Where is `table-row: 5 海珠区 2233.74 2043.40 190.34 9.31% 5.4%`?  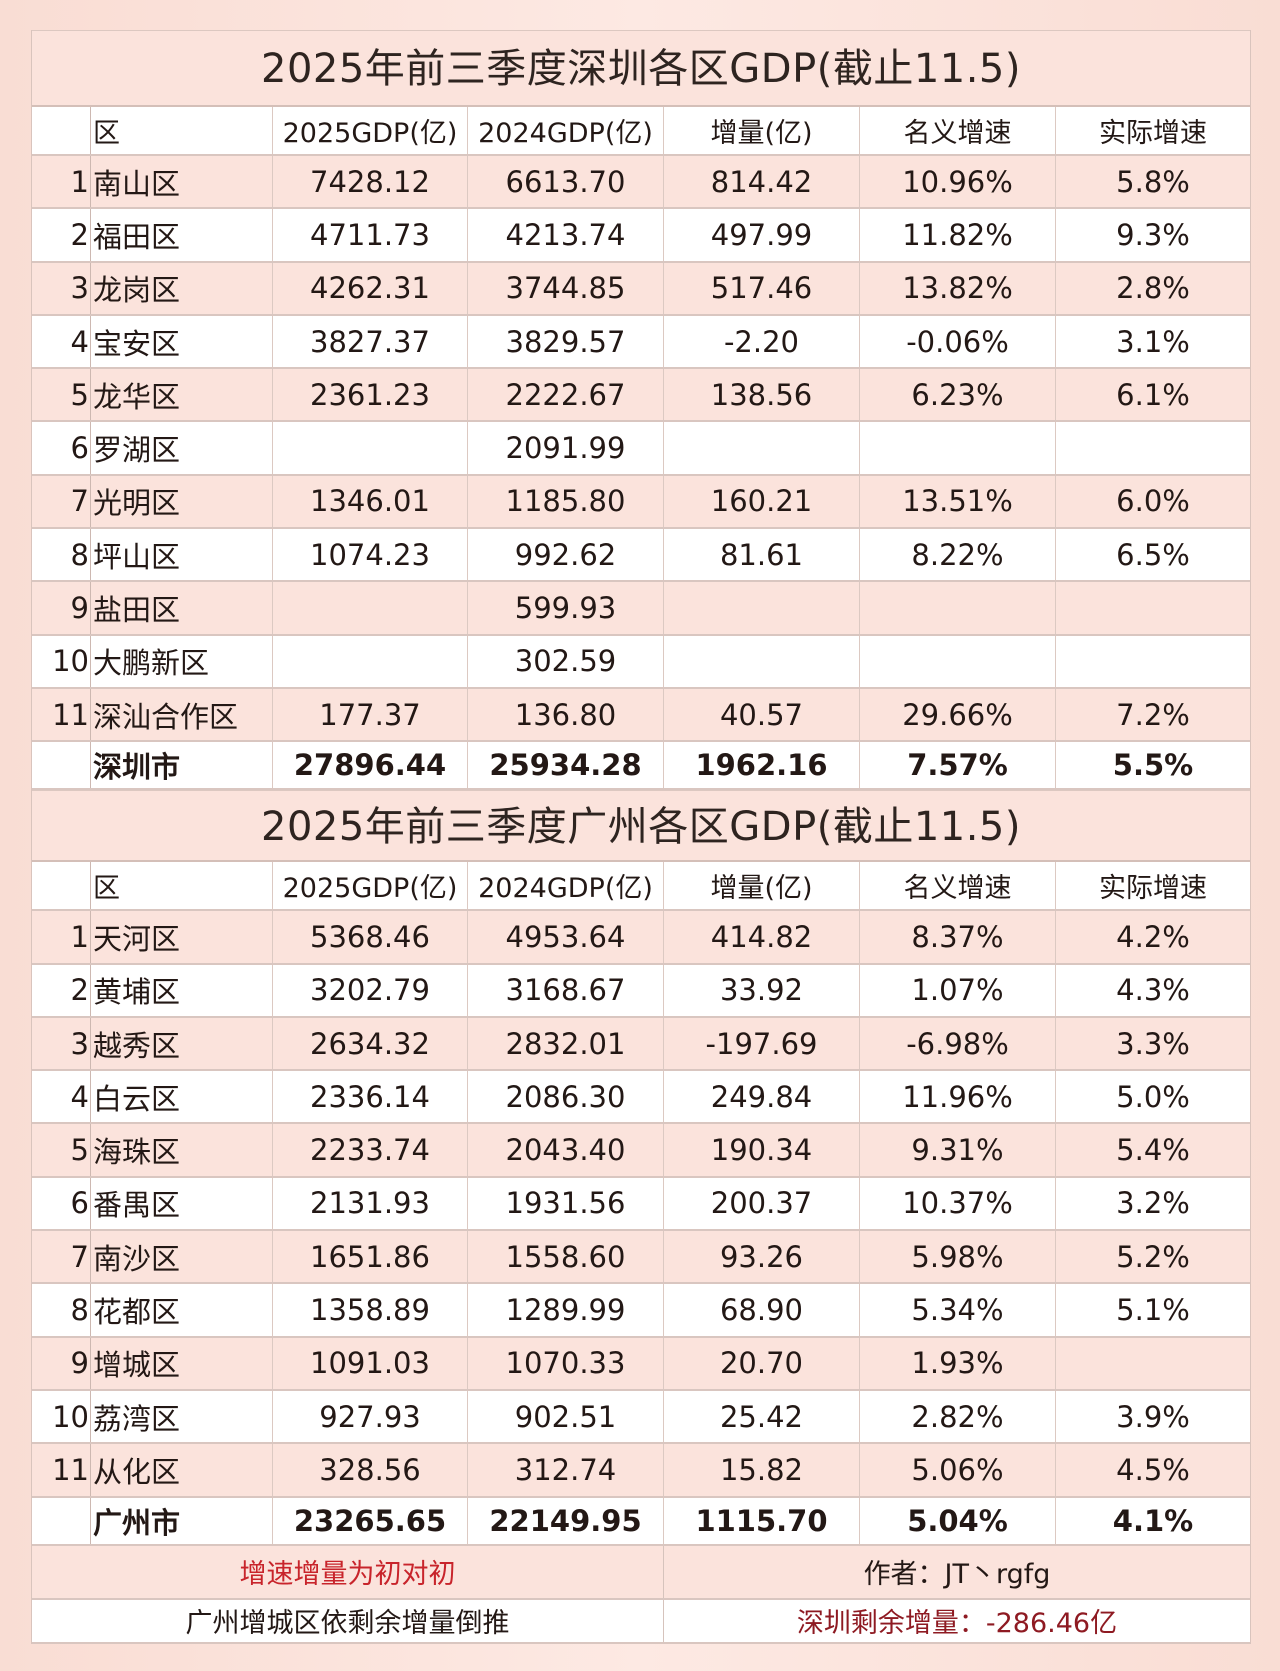
table-row: 5 海珠区 2233.74 2043.40 190.34 9.31% 5.4% is located at coordinates (641, 1151).